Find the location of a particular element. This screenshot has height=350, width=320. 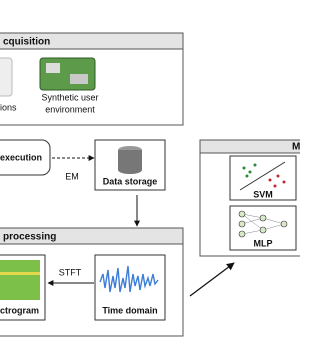

spectrogram-band is located at coordinates (20, 273).